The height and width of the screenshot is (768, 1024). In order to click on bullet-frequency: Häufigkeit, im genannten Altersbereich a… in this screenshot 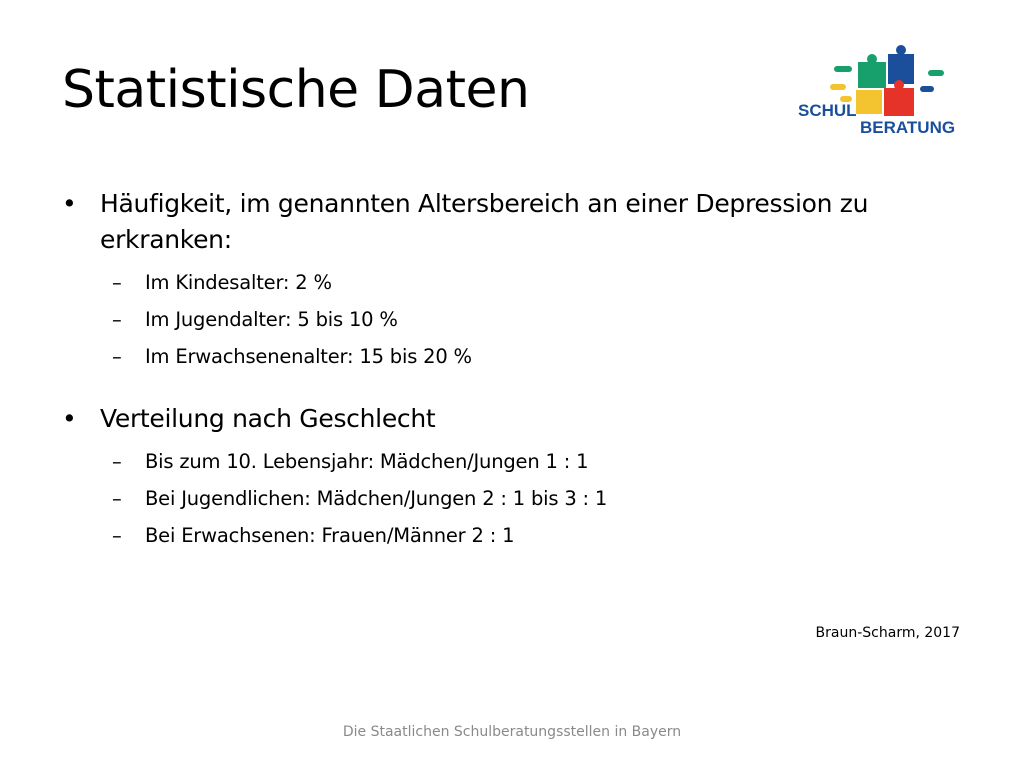, I will do `click(497, 222)`.